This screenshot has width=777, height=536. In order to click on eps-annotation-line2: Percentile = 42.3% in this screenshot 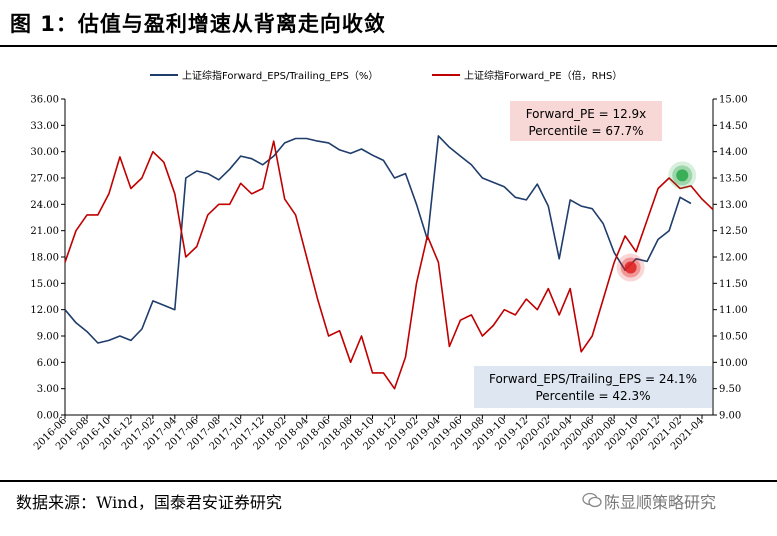, I will do `click(592, 396)`.